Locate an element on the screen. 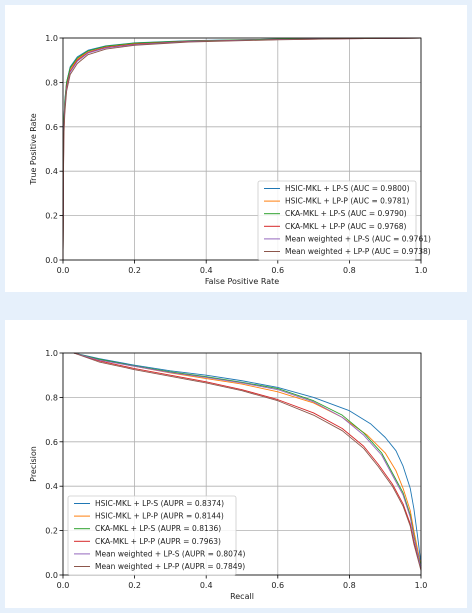 Image resolution: width=472 pixels, height=613 pixels. legend-entry-4: Mean weighted + LP-S (AUPR = 0.8074) is located at coordinates (170, 553).